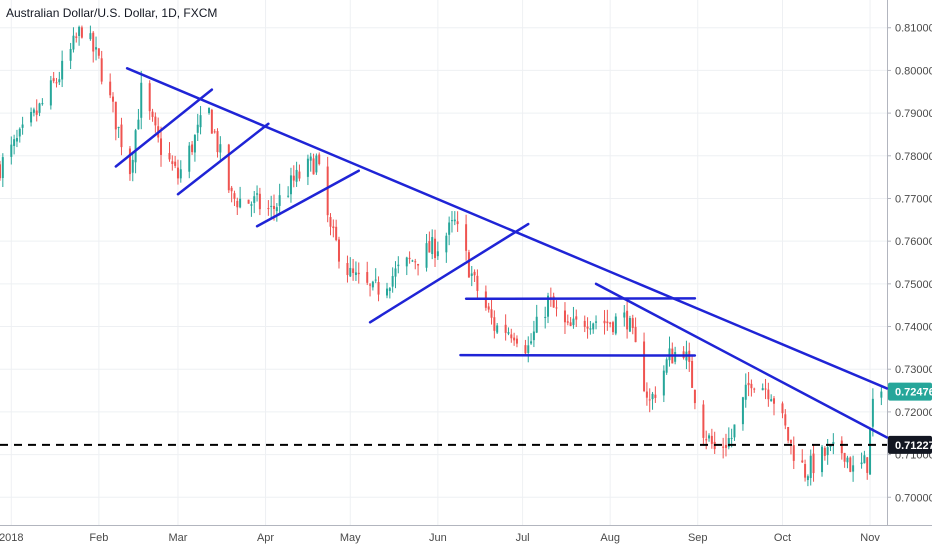 The height and width of the screenshot is (555, 932). What do you see at coordinates (913, 29) in the screenshot?
I see `y-tick-label: 0.81000` at bounding box center [913, 29].